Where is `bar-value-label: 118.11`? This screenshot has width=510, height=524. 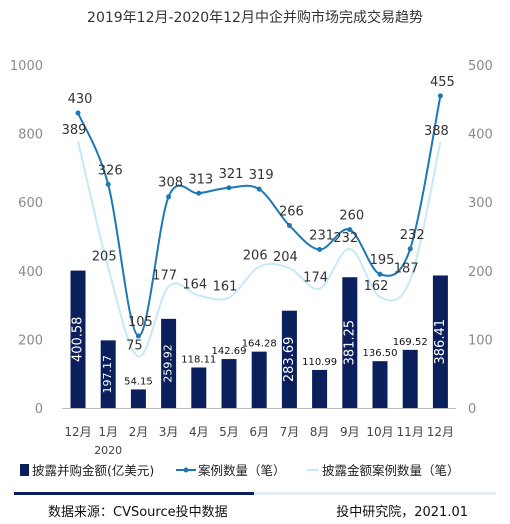
bar-value-label: 118.11 is located at coordinates (198, 359).